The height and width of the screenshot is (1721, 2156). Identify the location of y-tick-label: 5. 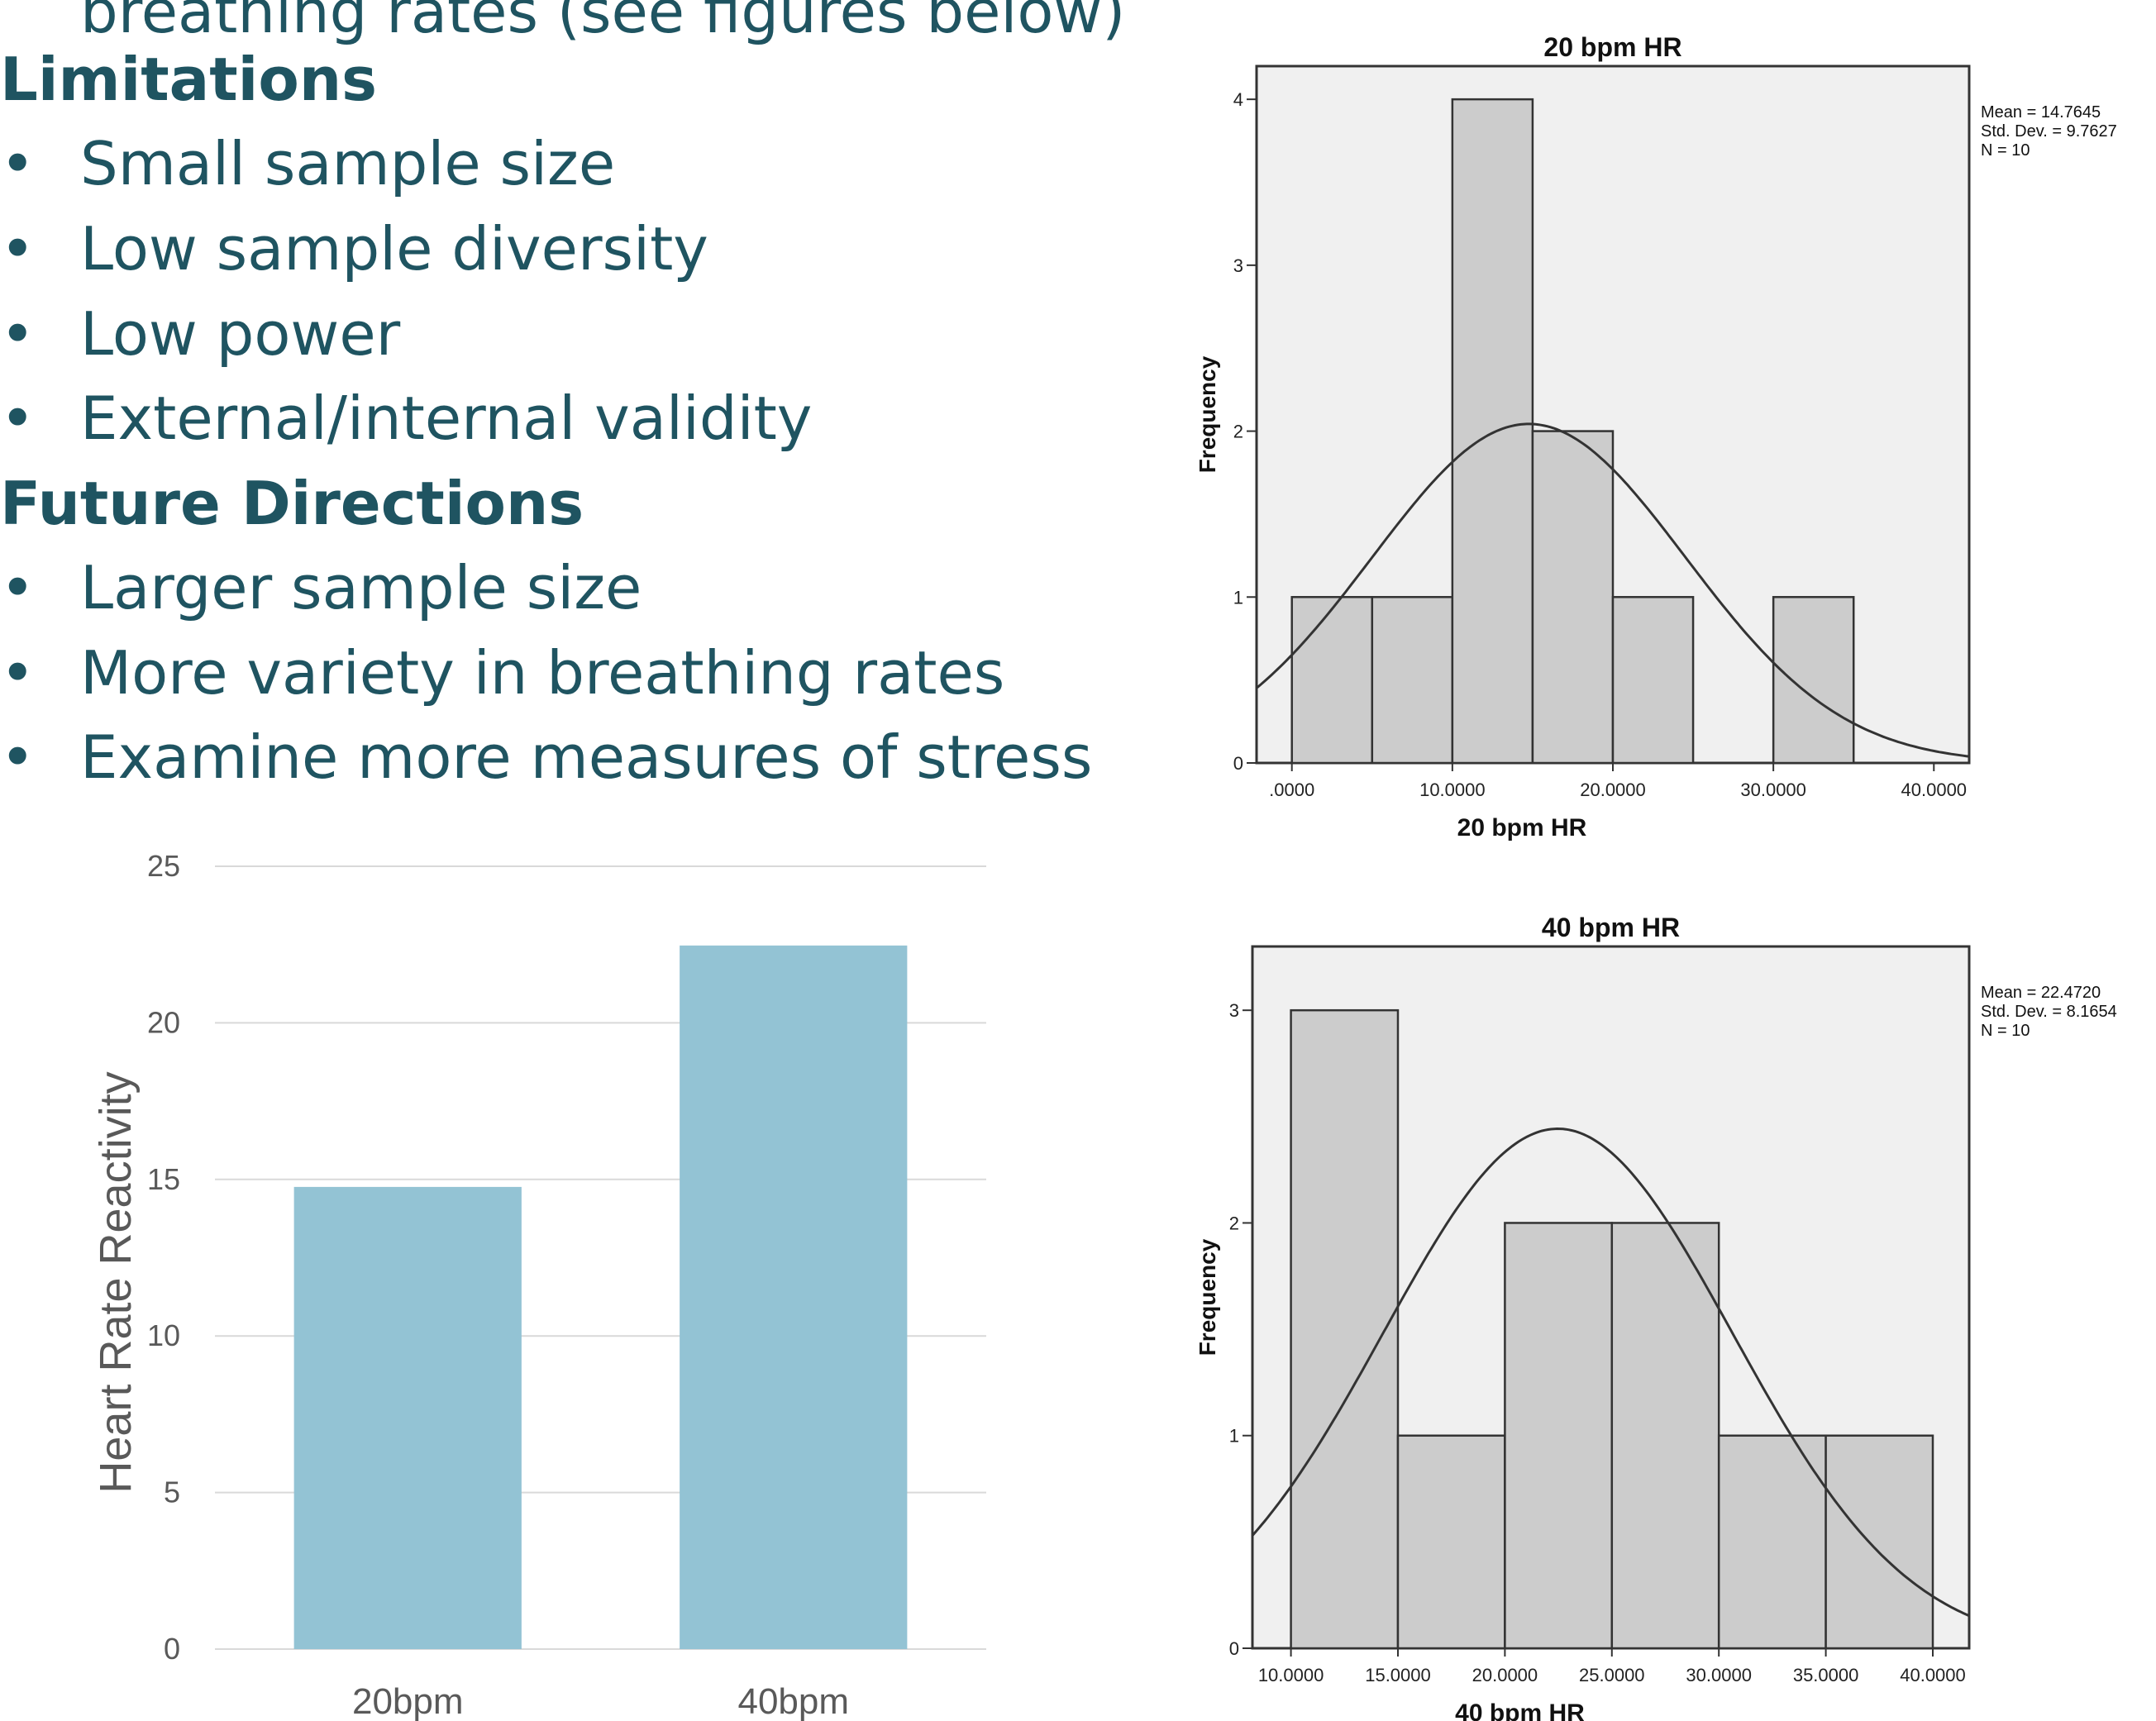
(172, 1492).